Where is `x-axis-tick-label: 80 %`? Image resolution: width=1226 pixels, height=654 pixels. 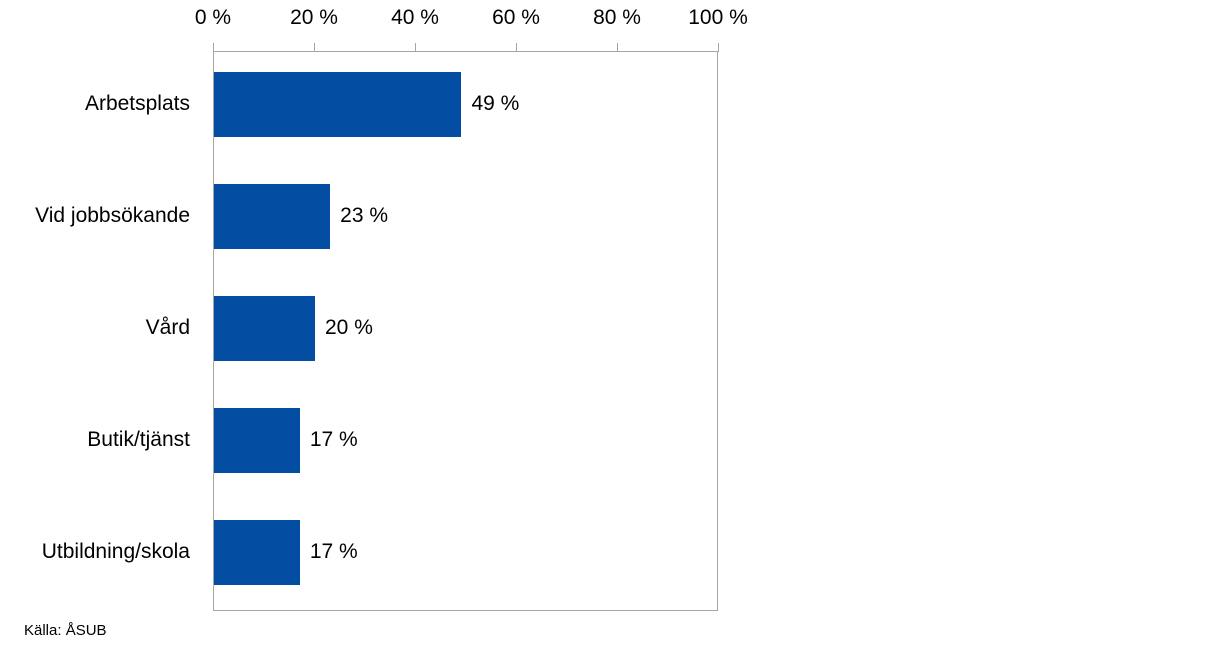
x-axis-tick-label: 80 % is located at coordinates (617, 17).